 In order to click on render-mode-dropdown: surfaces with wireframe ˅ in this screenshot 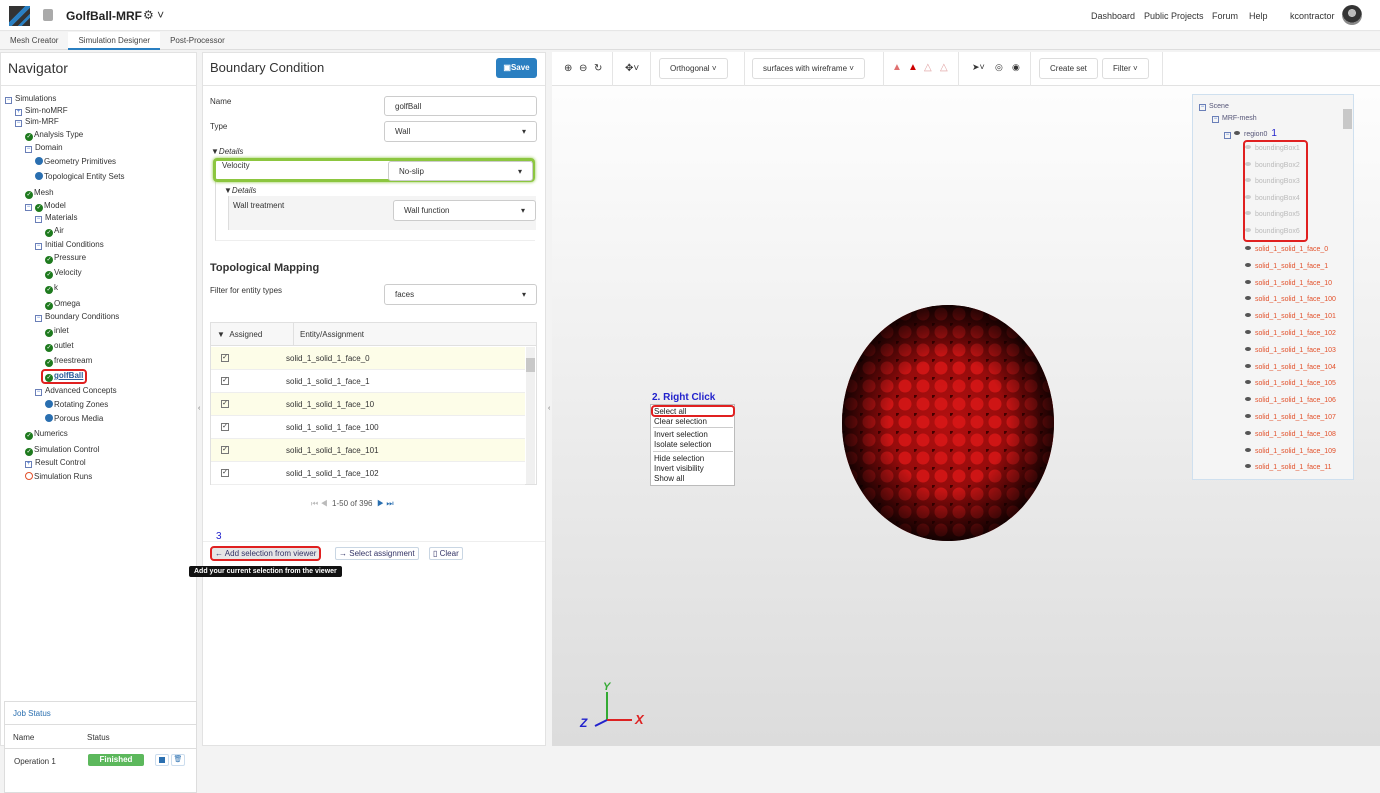, I will do `click(808, 68)`.